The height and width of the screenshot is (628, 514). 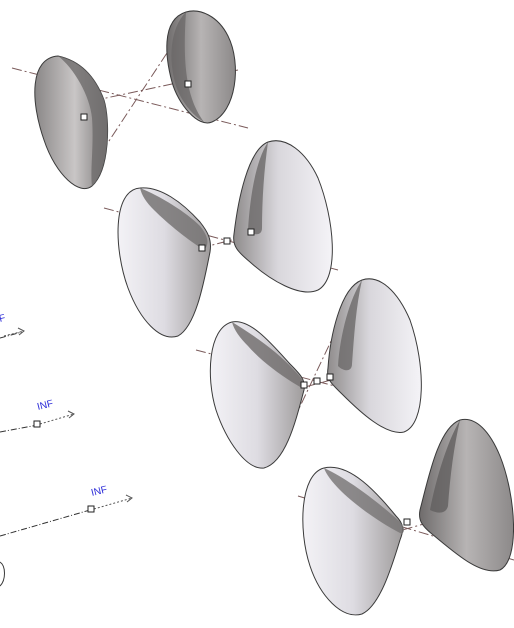 What do you see at coordinates (2, 574) in the screenshot?
I see `partial-shape-edge` at bounding box center [2, 574].